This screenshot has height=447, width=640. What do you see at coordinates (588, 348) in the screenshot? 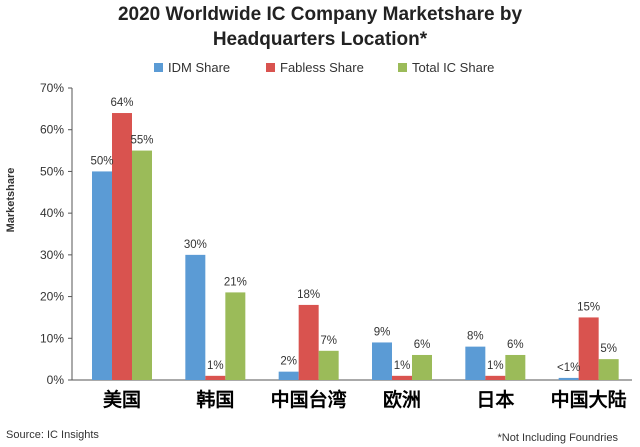
I see `bar-中国大陆-fabless-share` at bounding box center [588, 348].